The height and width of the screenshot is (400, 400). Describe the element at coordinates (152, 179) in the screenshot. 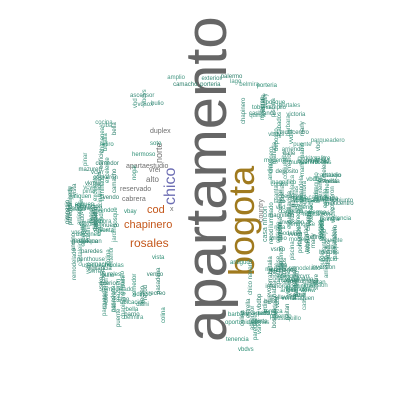

I see `word-alto: alto` at that location.